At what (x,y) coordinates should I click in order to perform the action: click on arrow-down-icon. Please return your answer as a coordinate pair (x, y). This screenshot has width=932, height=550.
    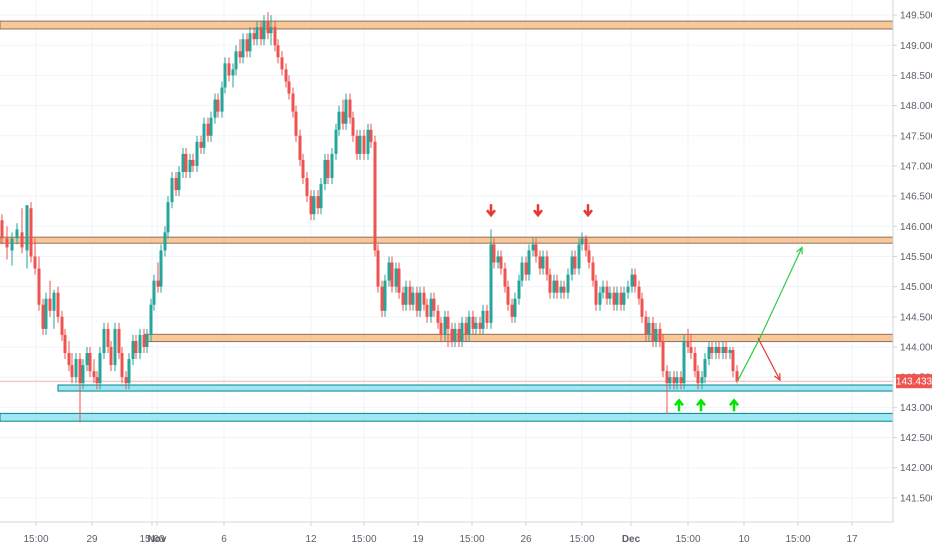
    Looking at the image, I should click on (491, 211).